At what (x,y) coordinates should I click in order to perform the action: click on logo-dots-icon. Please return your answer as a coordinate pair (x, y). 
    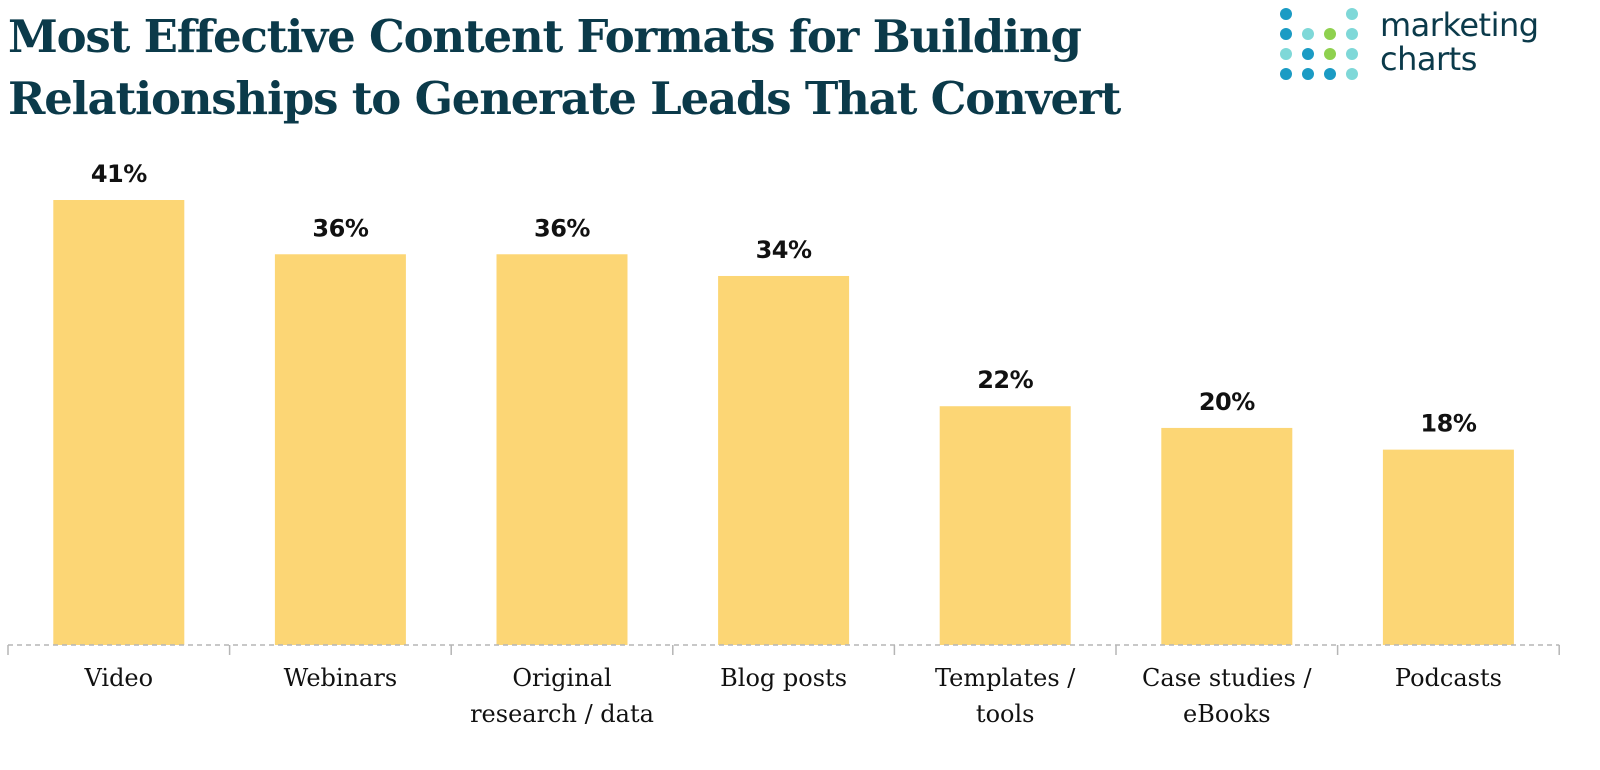
    Looking at the image, I should click on (1319, 44).